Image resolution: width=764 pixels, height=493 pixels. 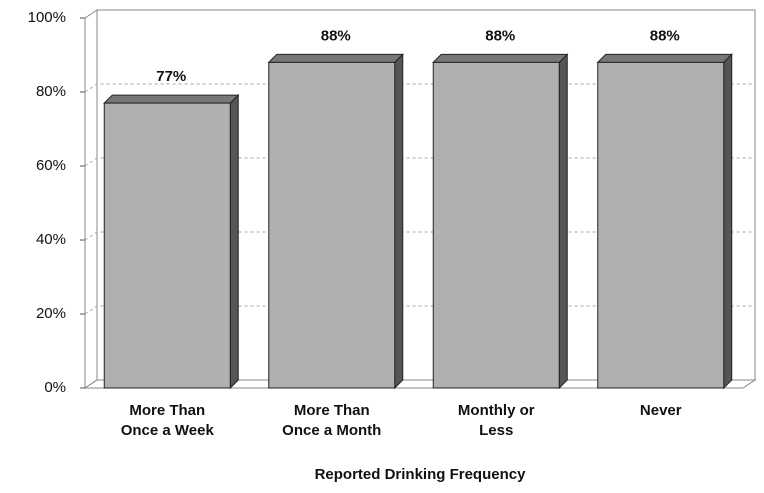 I want to click on x-tick-label: More Than Once a Week, so click(x=167, y=420).